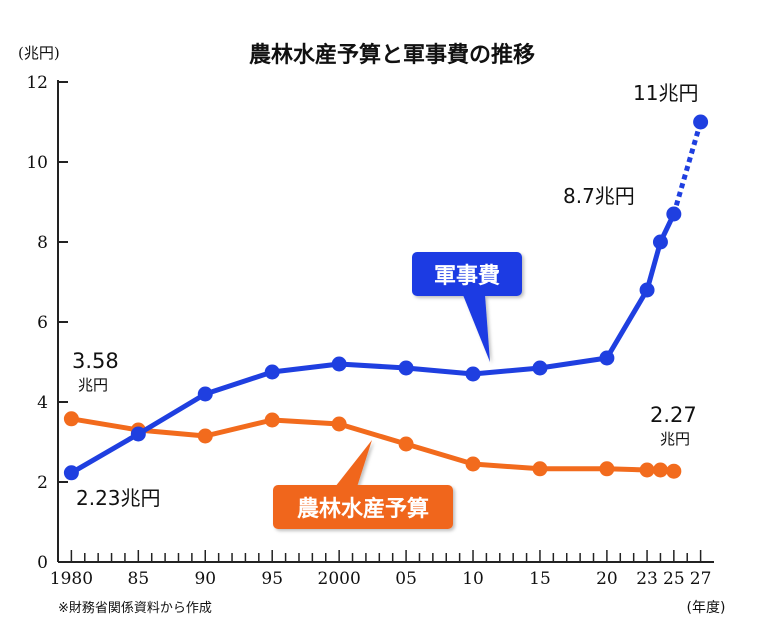 The image size is (759, 635). What do you see at coordinates (339, 364) in the screenshot?
I see `series-0-point-2000` at bounding box center [339, 364].